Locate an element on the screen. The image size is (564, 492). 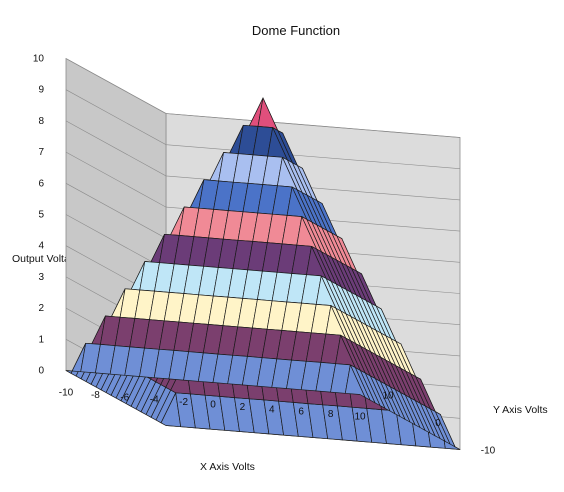
y-tick-label: 0 is located at coordinates (438, 423).